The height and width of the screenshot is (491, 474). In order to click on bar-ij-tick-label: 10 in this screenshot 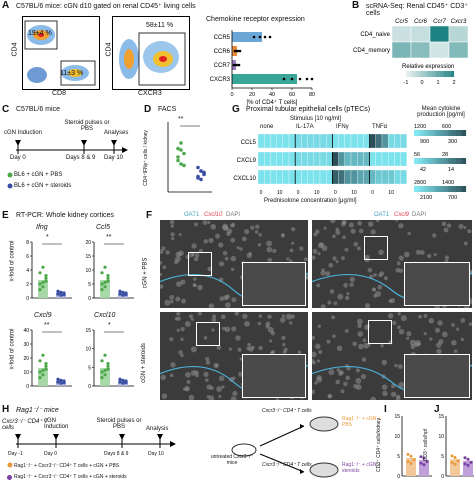, I will do `click(397, 437)`.